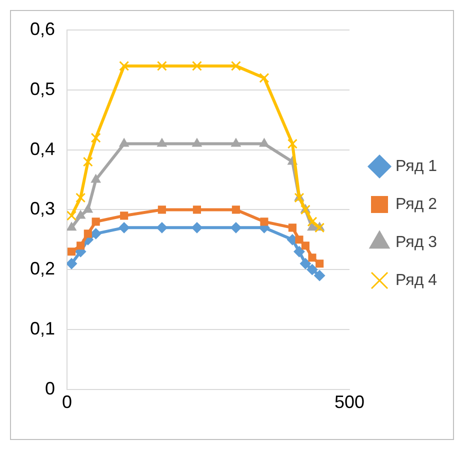 Image resolution: width=467 pixels, height=449 pixels. I want to click on y-tick-label: 0,6, so click(43, 28).